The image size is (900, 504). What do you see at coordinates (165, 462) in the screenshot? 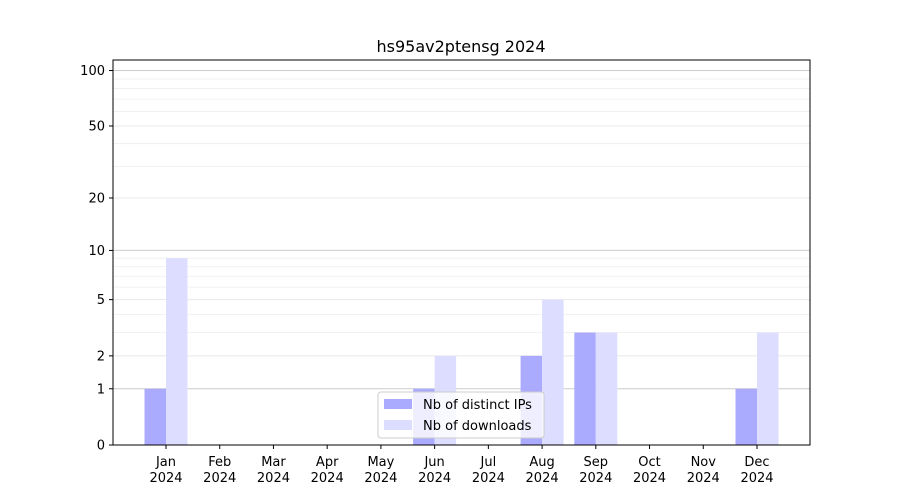
I see `x-tick-label: Jan` at bounding box center [165, 462].